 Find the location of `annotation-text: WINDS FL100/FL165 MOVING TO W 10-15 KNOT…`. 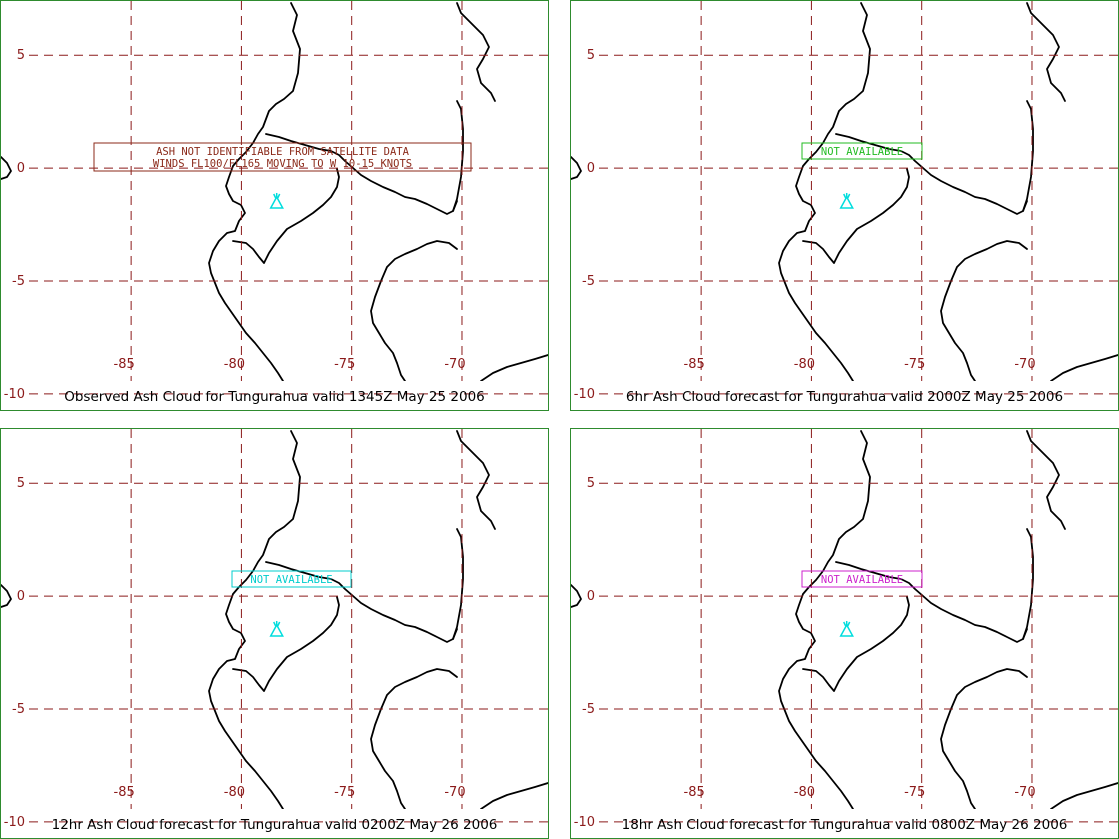

annotation-text: WINDS FL100/FL165 MOVING TO W 10-15 KNOT… is located at coordinates (282, 164).